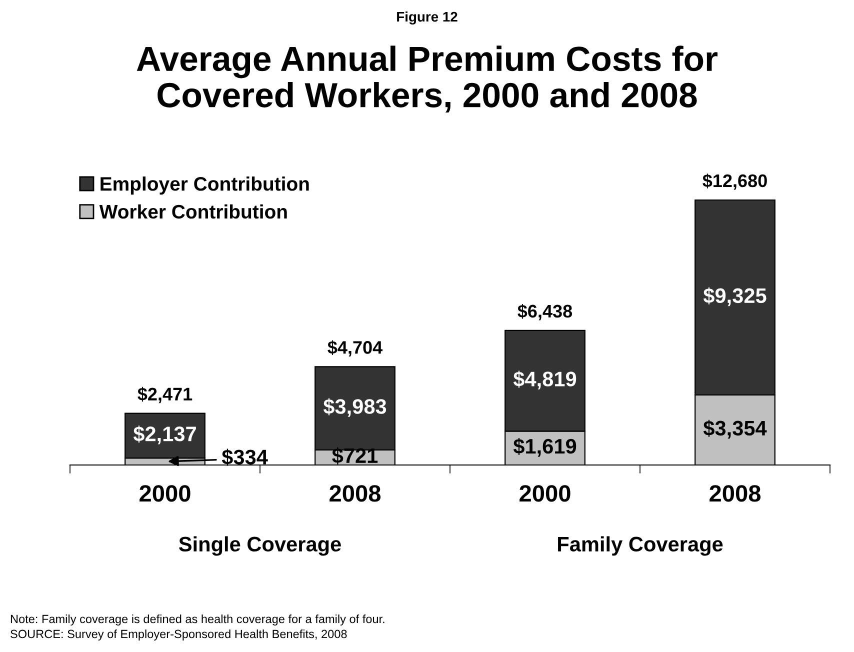 This screenshot has width=854, height=652. What do you see at coordinates (259, 546) in the screenshot?
I see `text: Single Coverage` at bounding box center [259, 546].